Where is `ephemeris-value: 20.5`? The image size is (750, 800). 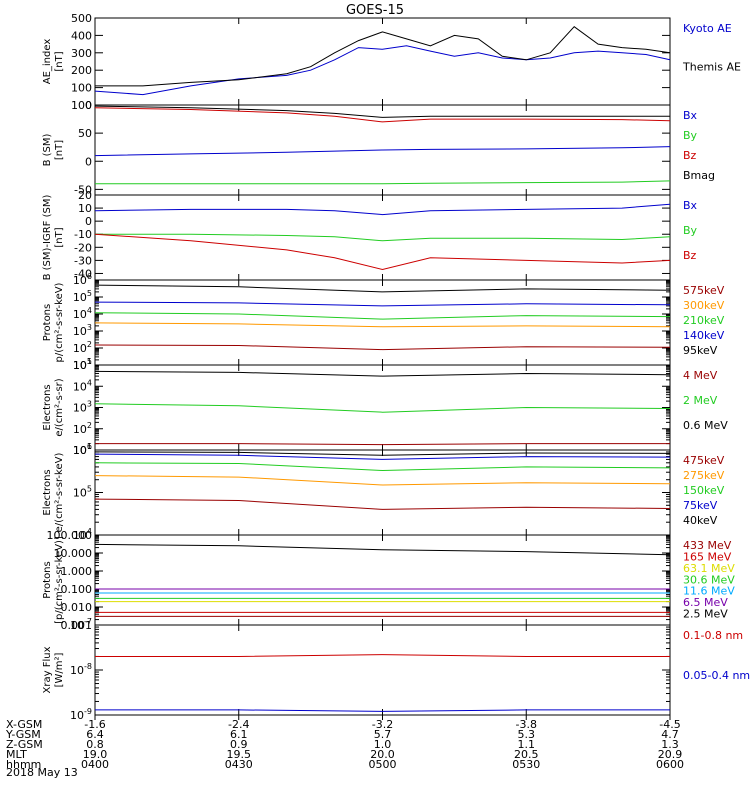 ephemeris-value: 20.5 is located at coordinates (526, 754).